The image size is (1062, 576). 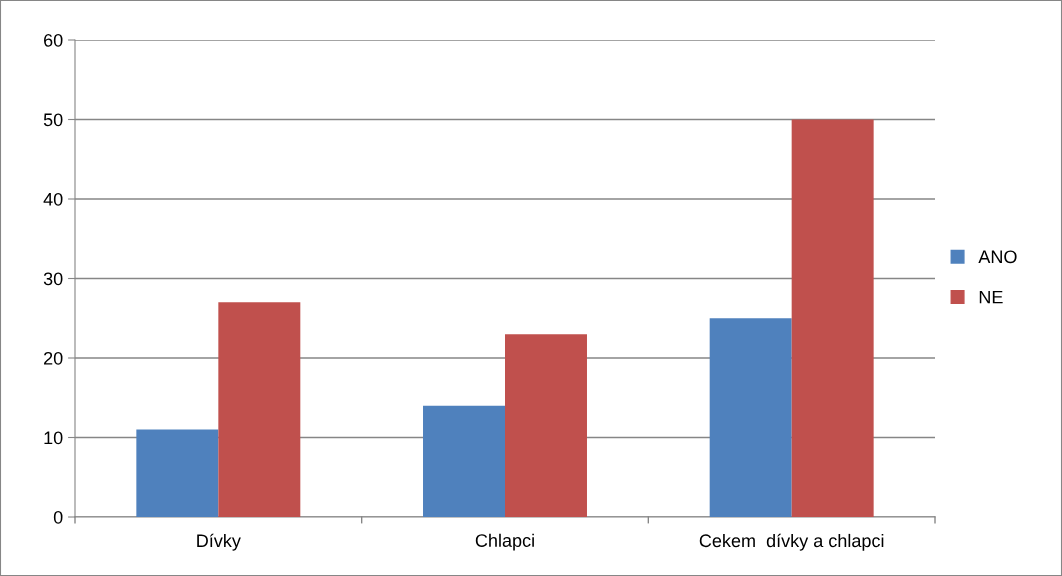 What do you see at coordinates (219, 542) in the screenshot?
I see `x-tick-label: Dívky` at bounding box center [219, 542].